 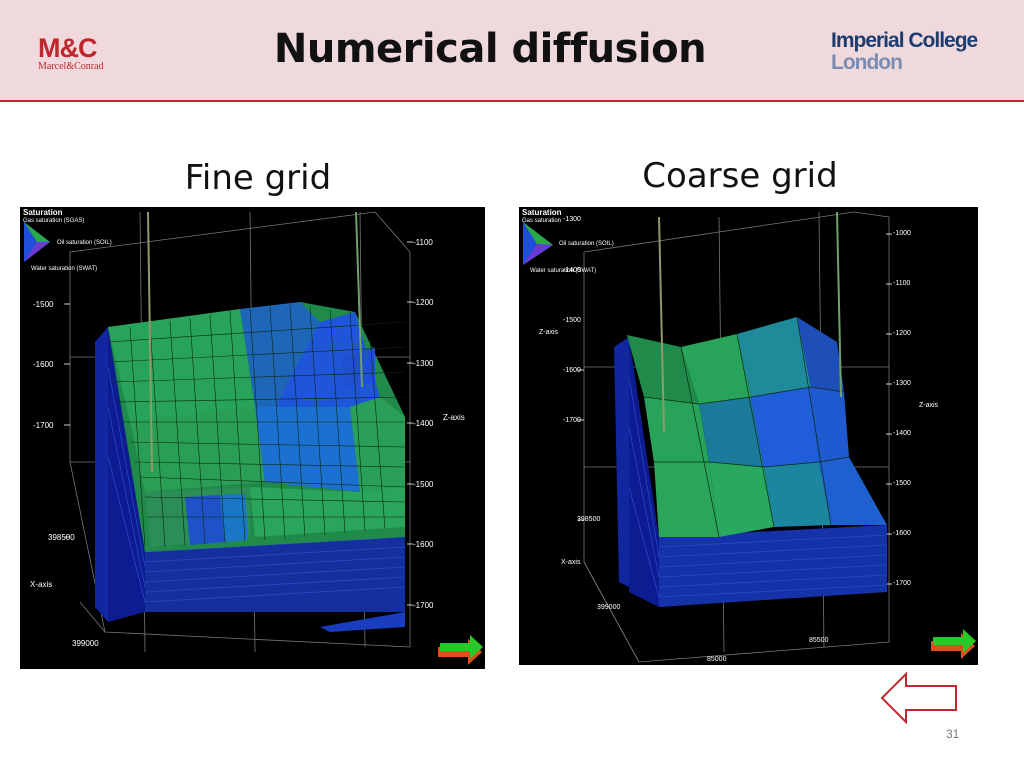 I want to click on fine-right-tick: -1300, so click(x=423, y=363).